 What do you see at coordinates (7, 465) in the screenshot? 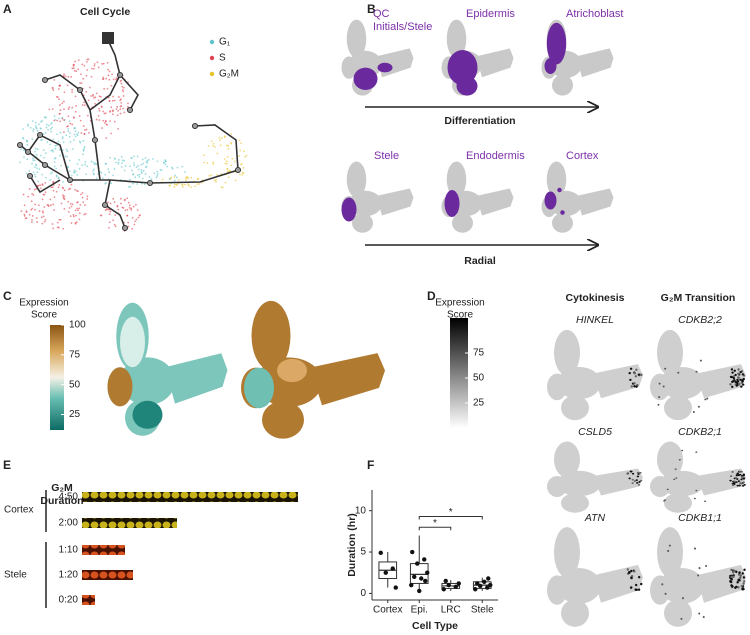
I see `panel-label: E` at bounding box center [7, 465].